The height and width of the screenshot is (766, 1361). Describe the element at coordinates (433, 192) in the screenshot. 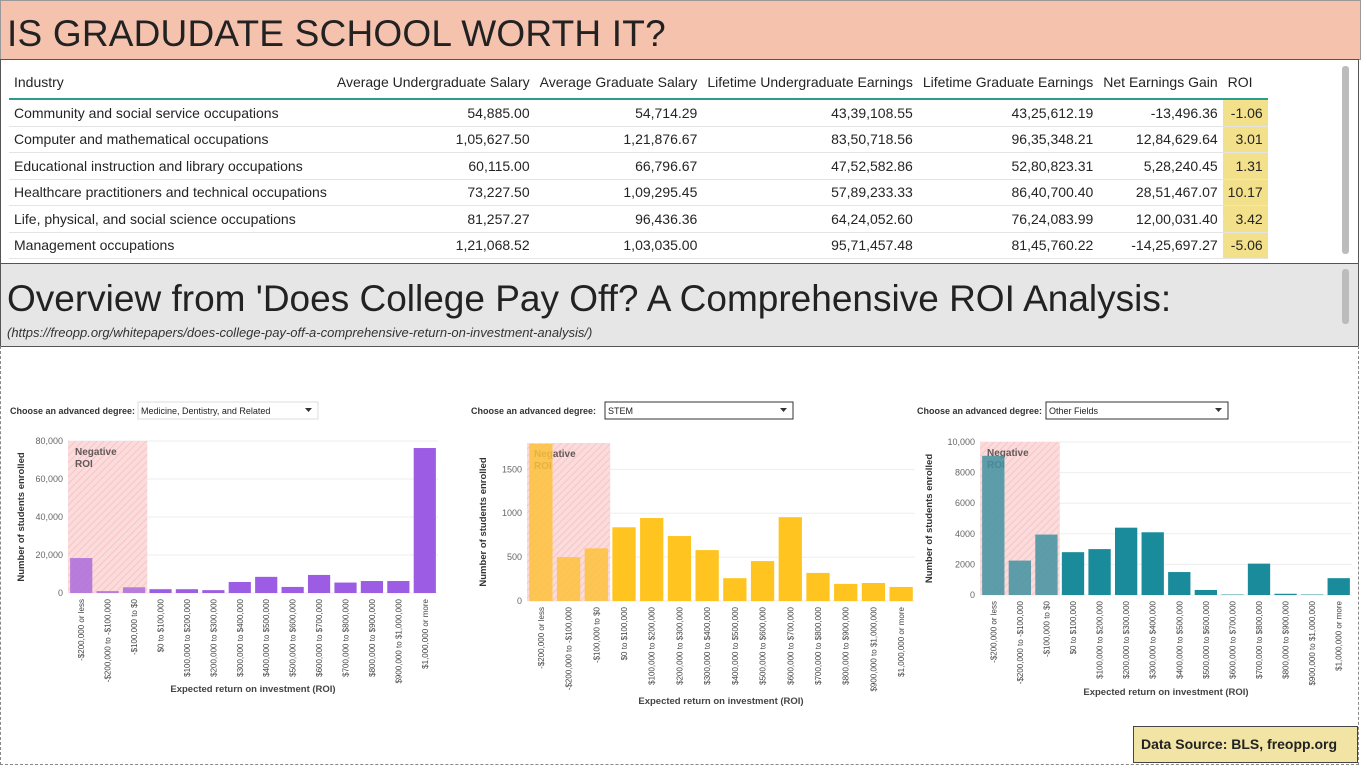

I see `table-cell: 73,227.50` at that location.